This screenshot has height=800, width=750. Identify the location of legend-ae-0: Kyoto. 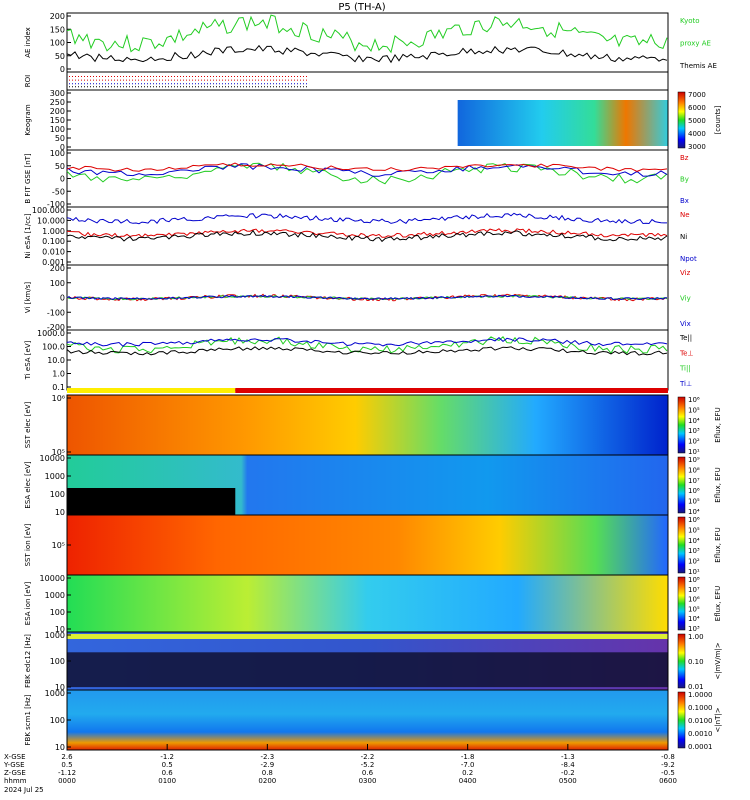
(690, 21).